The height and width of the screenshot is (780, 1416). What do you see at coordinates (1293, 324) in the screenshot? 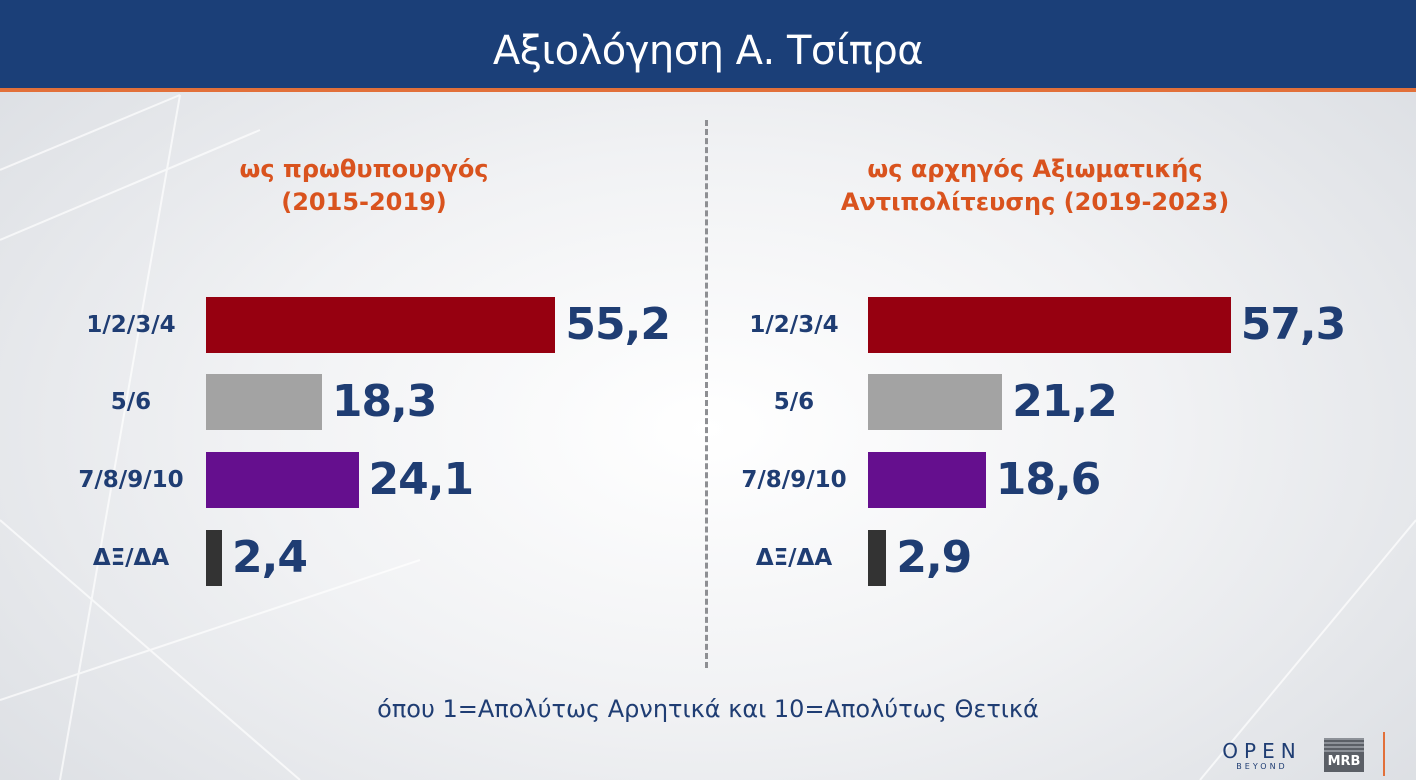
I see `right-value-label: 57,3` at bounding box center [1293, 324].